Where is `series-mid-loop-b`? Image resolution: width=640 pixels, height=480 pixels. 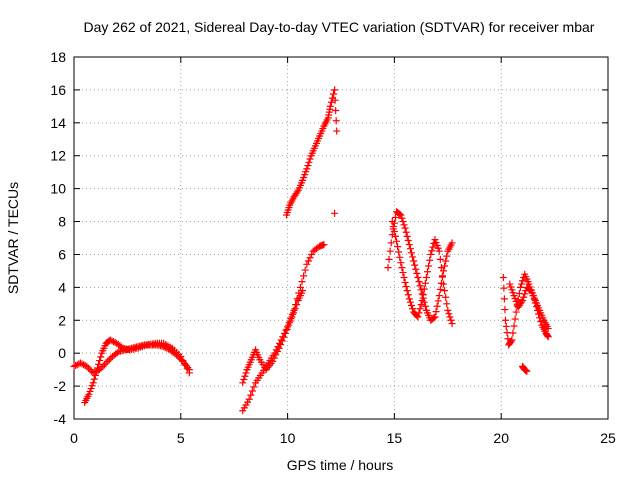
series-mid-loop-b is located at coordinates (422, 273).